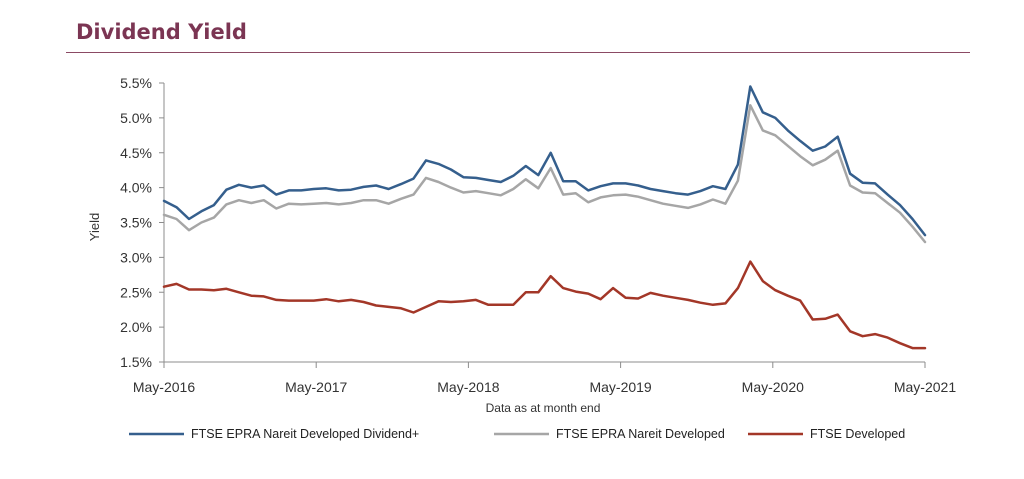  I want to click on x-tick-label: May-2020, so click(773, 387).